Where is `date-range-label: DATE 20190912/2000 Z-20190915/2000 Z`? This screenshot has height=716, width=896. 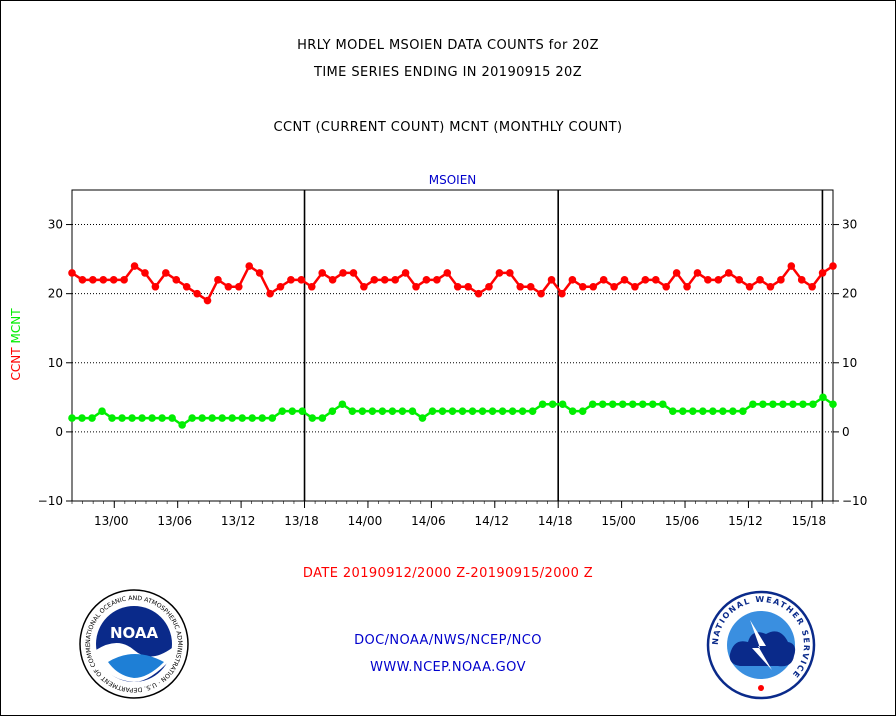
date-range-label: DATE 20190912/2000 Z-20190915/2000 Z is located at coordinates (448, 573).